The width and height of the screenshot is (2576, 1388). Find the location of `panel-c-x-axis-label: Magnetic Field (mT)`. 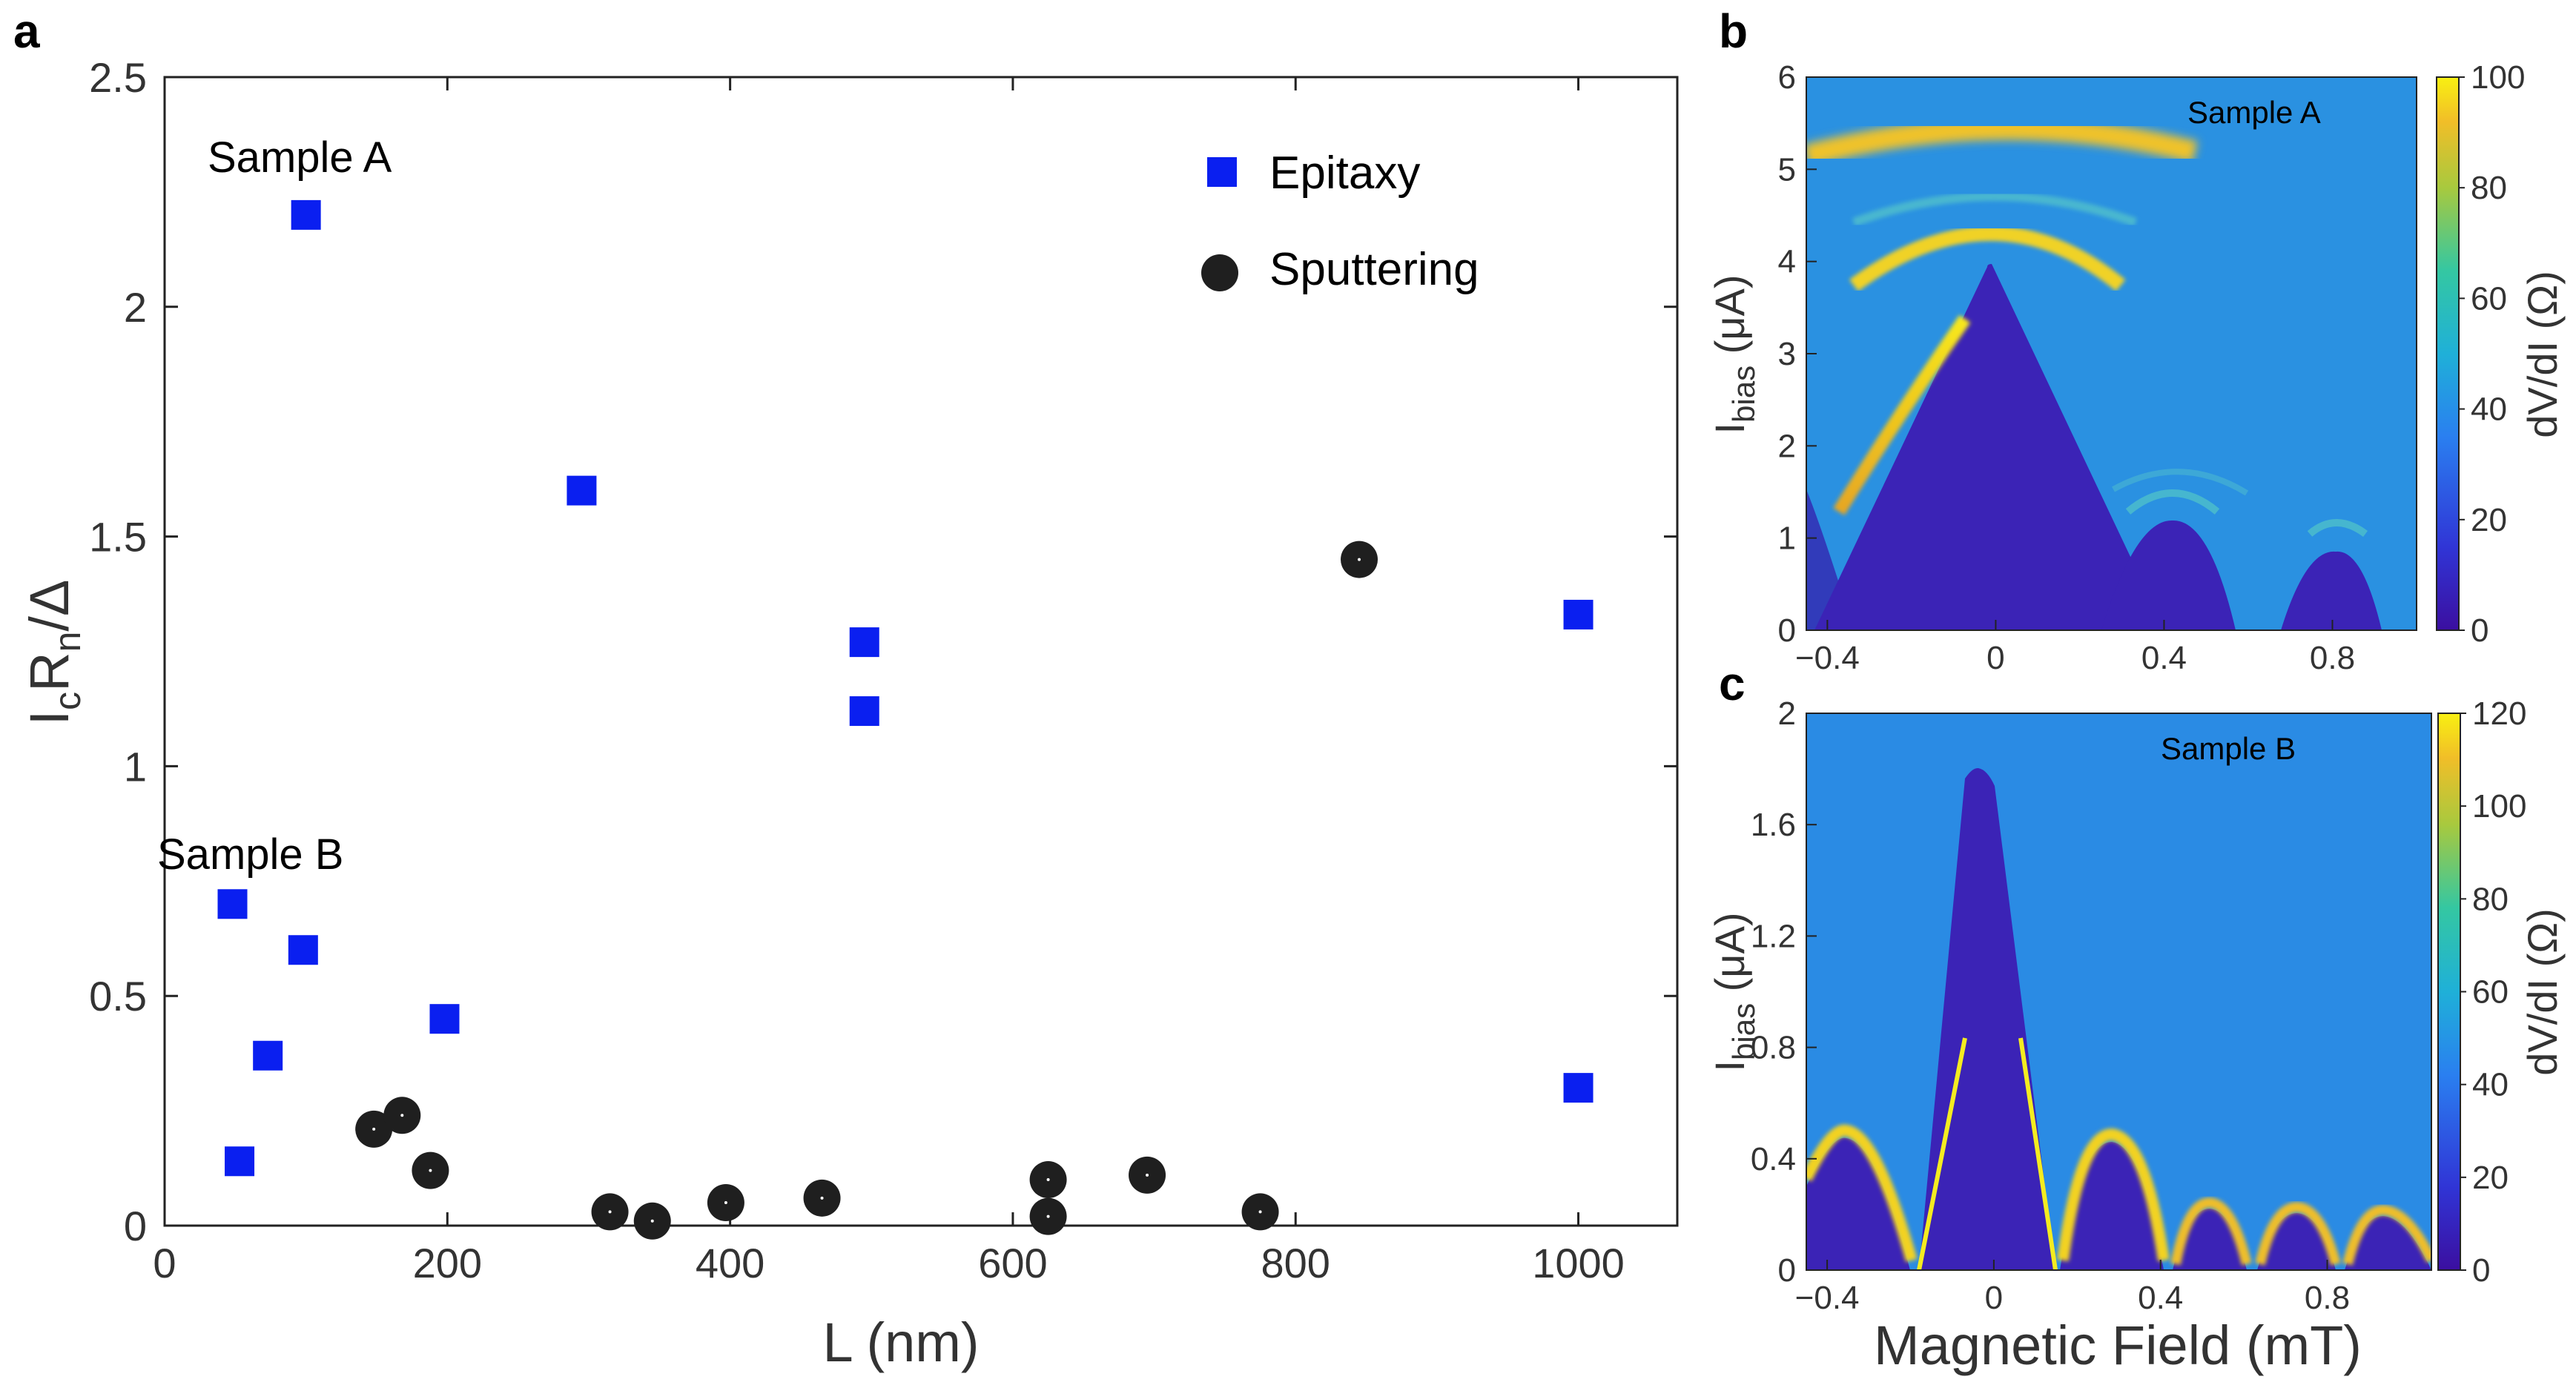

panel-c-x-axis-label: Magnetic Field (mT) is located at coordinates (2118, 1345).